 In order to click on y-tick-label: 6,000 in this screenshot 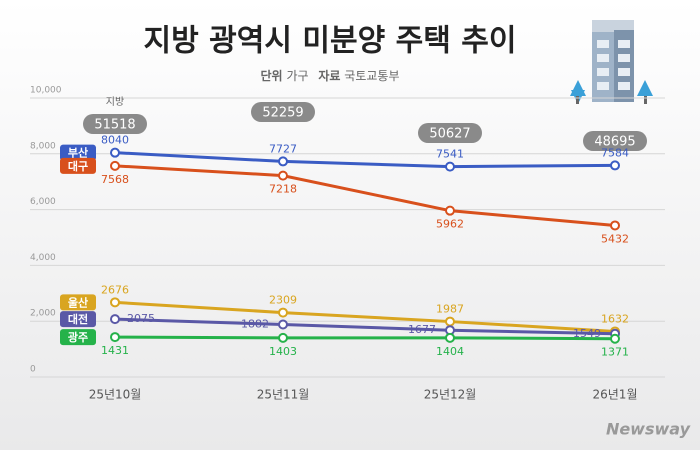, I will do `click(43, 202)`.